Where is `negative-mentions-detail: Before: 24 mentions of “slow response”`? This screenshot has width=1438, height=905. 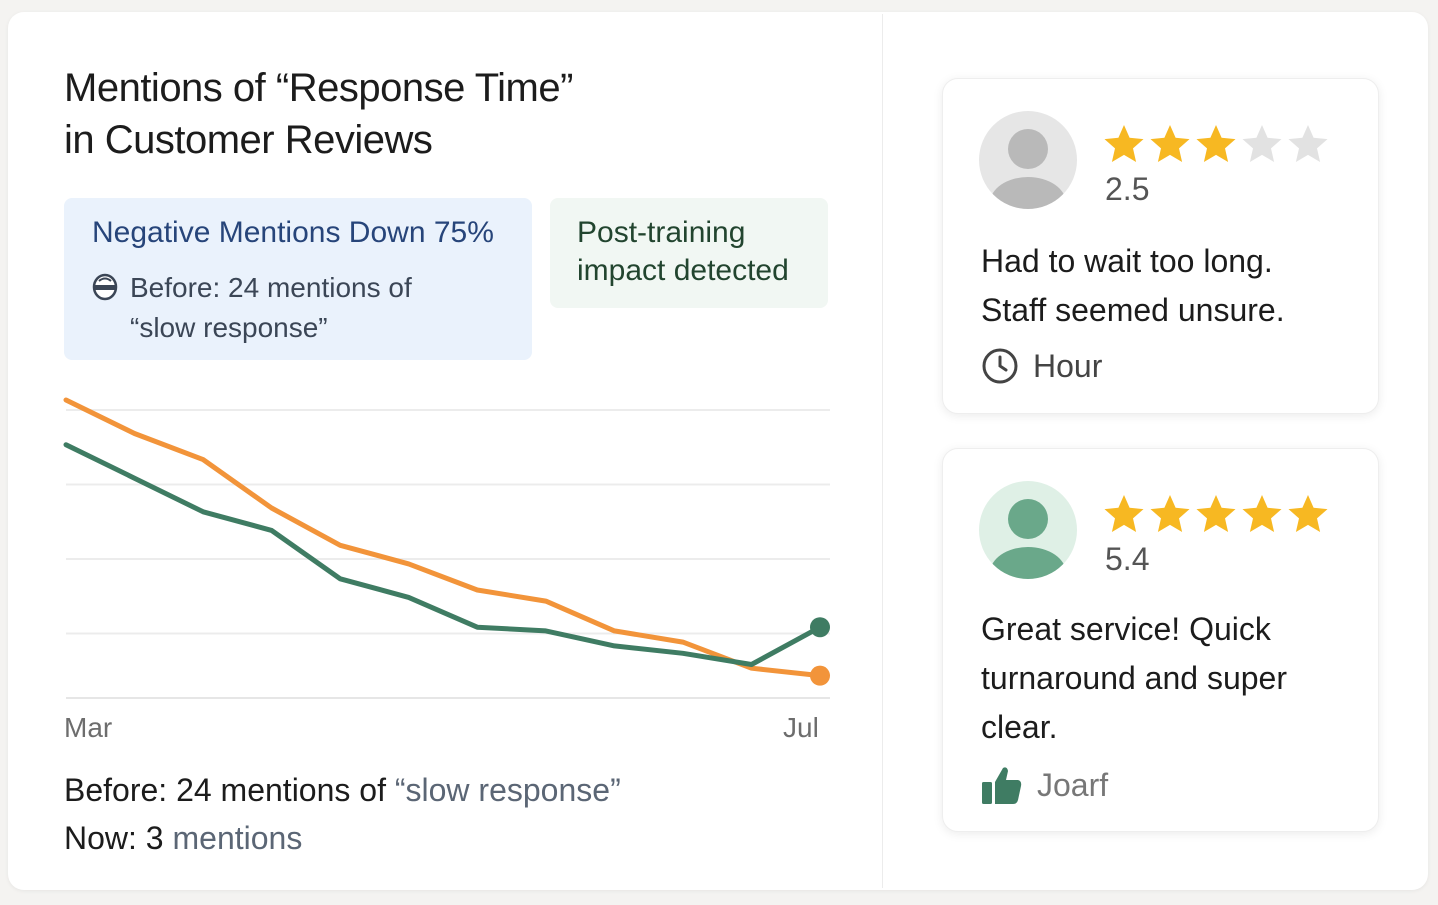
negative-mentions-detail: Before: 24 mentions of “slow response” is located at coordinates (271, 308).